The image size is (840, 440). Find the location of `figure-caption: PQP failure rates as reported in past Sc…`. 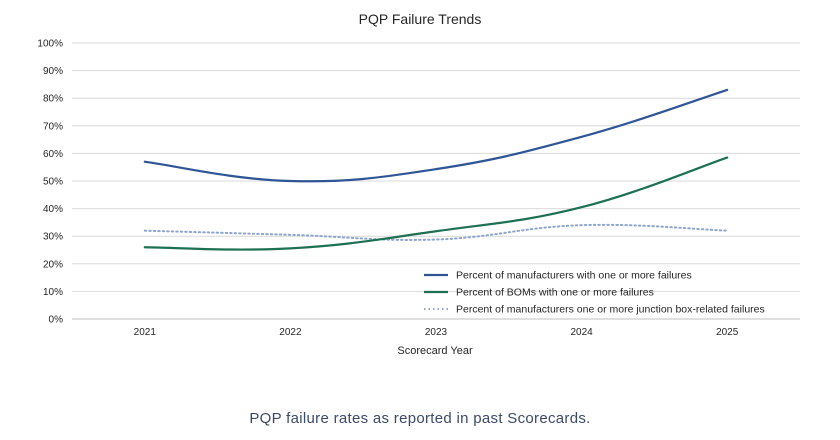

figure-caption: PQP failure rates as reported in past Sc… is located at coordinates (420, 418).